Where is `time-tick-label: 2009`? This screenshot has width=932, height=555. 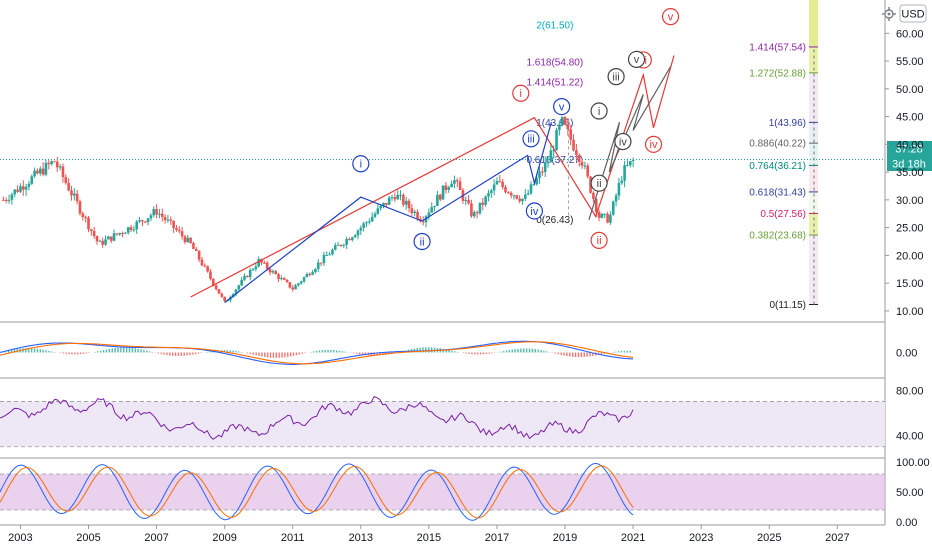
time-tick-label: 2009 is located at coordinates (224, 538).